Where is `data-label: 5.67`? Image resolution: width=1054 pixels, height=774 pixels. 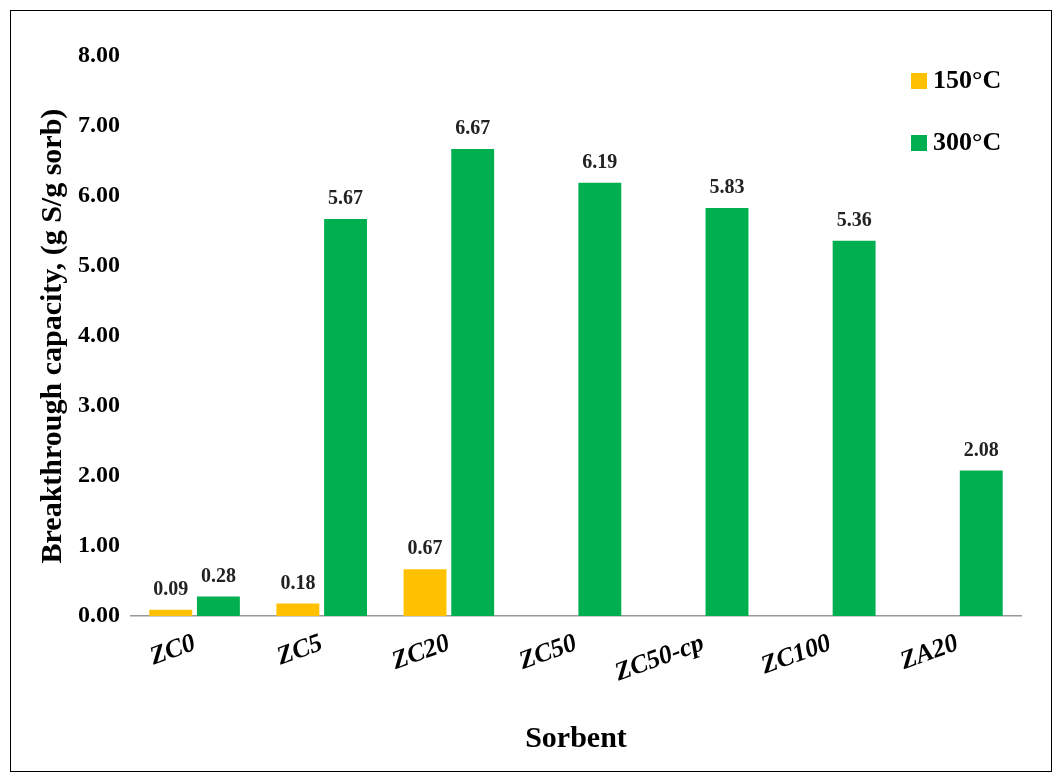
data-label: 5.67 is located at coordinates (346, 197).